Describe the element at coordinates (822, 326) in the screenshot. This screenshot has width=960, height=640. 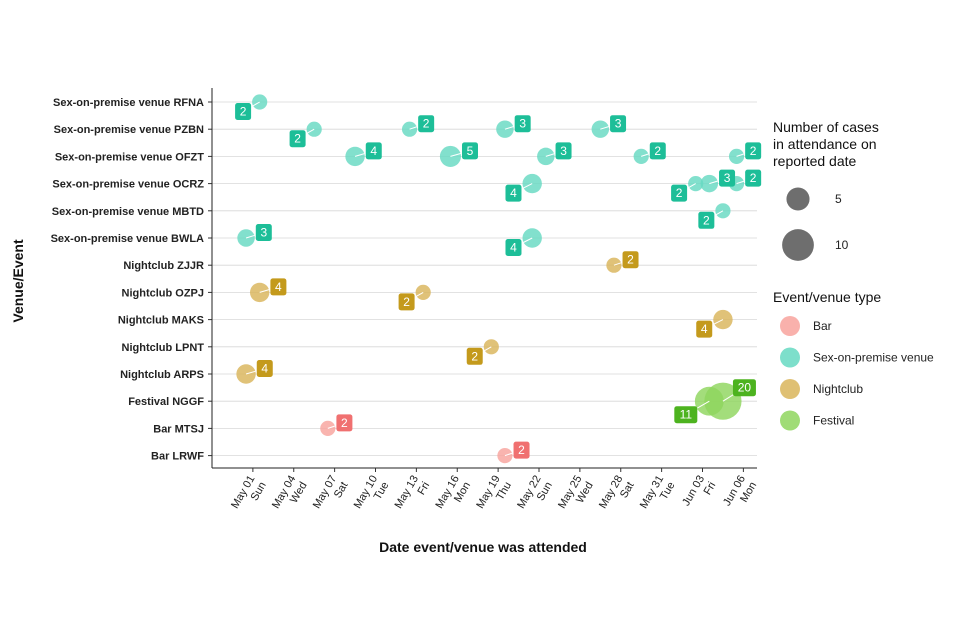
I see `type-legend-label: Bar` at that location.